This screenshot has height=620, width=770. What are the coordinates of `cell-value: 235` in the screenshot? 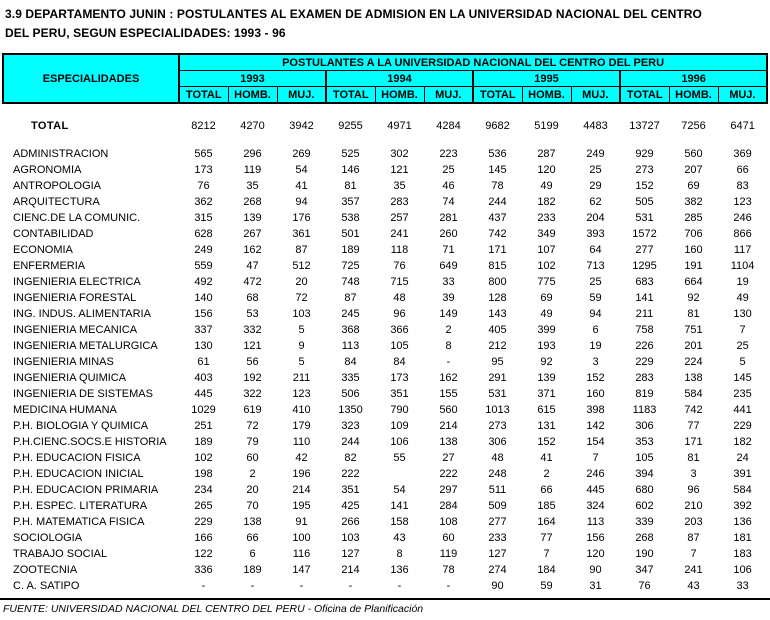 It's located at (742, 394).